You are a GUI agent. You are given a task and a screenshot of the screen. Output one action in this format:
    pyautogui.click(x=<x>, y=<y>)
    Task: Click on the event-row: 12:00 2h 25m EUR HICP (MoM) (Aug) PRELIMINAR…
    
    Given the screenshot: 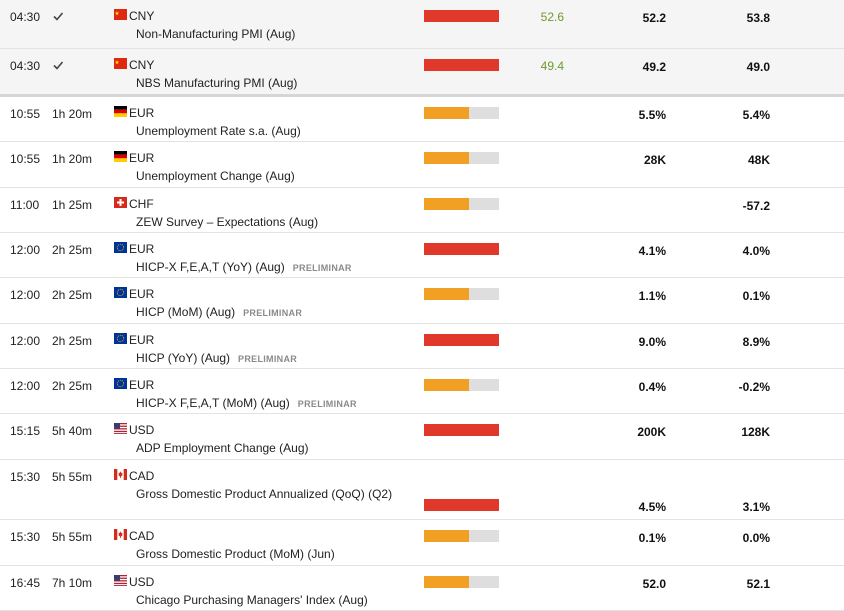 What is the action you would take?
    pyautogui.click(x=422, y=301)
    